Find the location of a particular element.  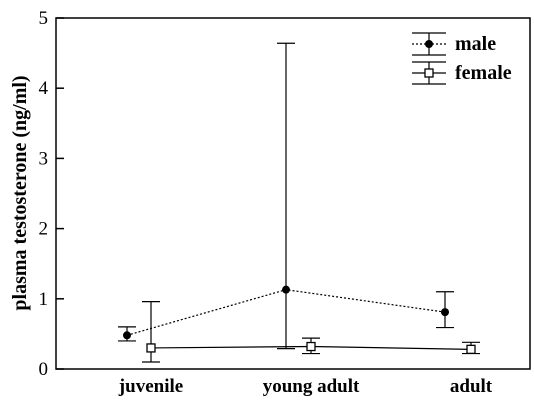

y-axis-title: plasma testosterone (ng/ml) is located at coordinates (20, 192).